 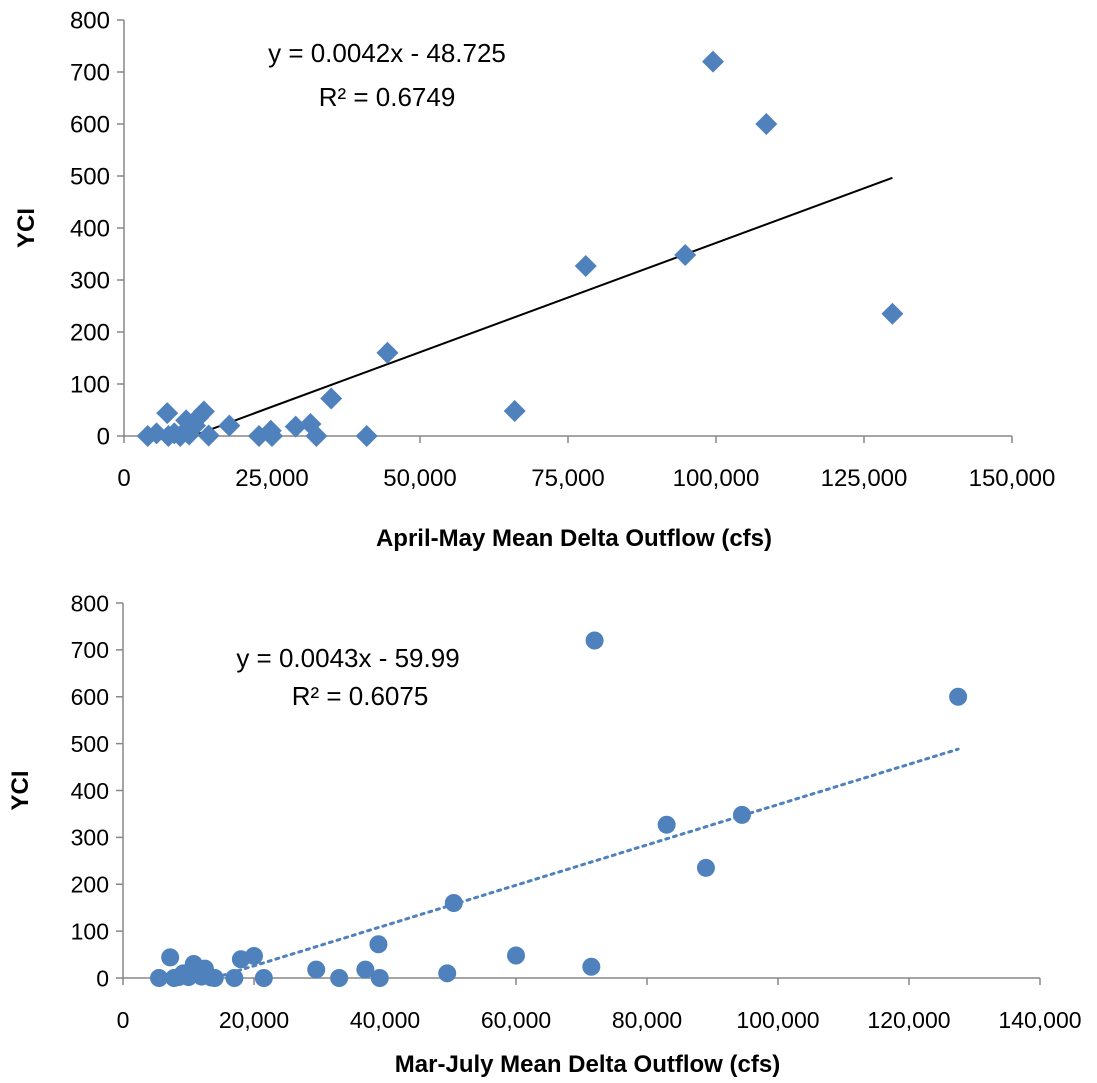 What do you see at coordinates (387, 97) in the screenshot?
I see `r-squared-label: R² = 0.6749` at bounding box center [387, 97].